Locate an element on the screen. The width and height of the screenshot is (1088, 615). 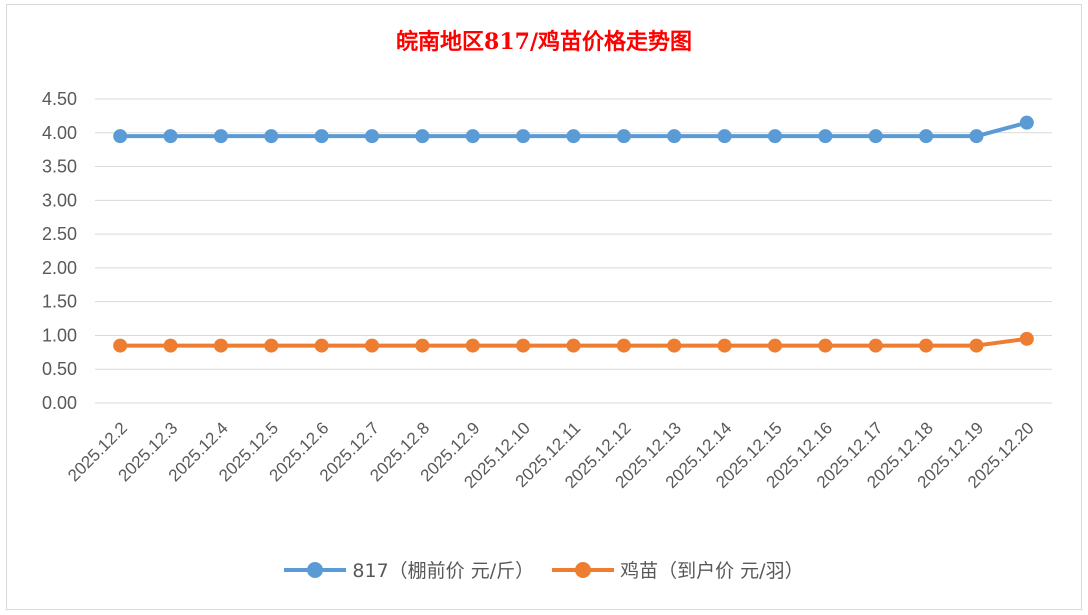
y-tick-label: 4.00 is located at coordinates (59, 133).